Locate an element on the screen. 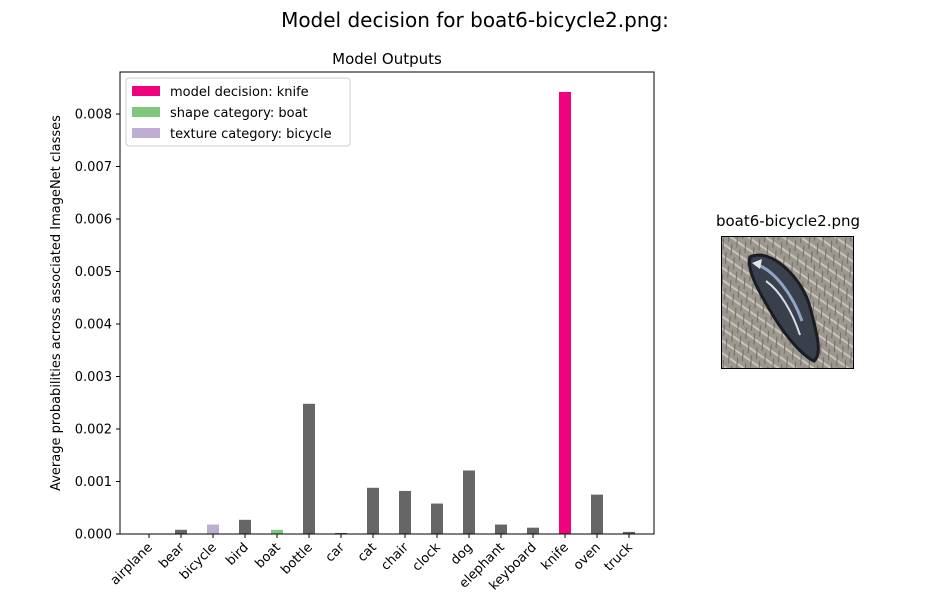 The height and width of the screenshot is (600, 950). legend-box is located at coordinates (238, 112).